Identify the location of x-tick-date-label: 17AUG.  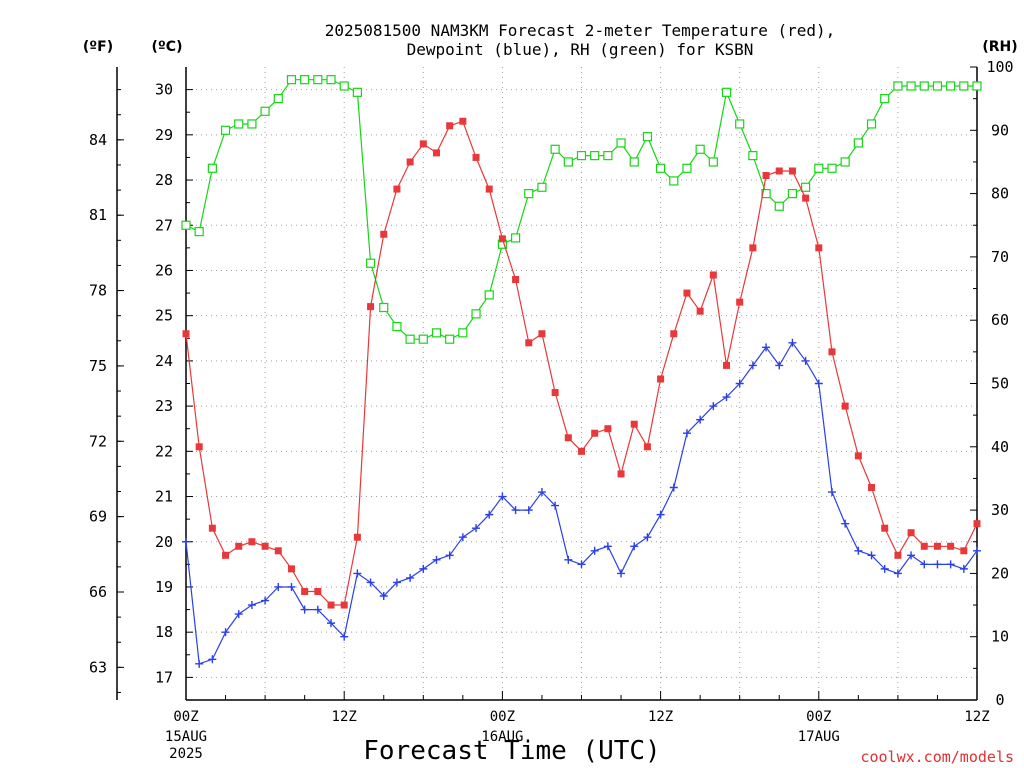
(819, 737).